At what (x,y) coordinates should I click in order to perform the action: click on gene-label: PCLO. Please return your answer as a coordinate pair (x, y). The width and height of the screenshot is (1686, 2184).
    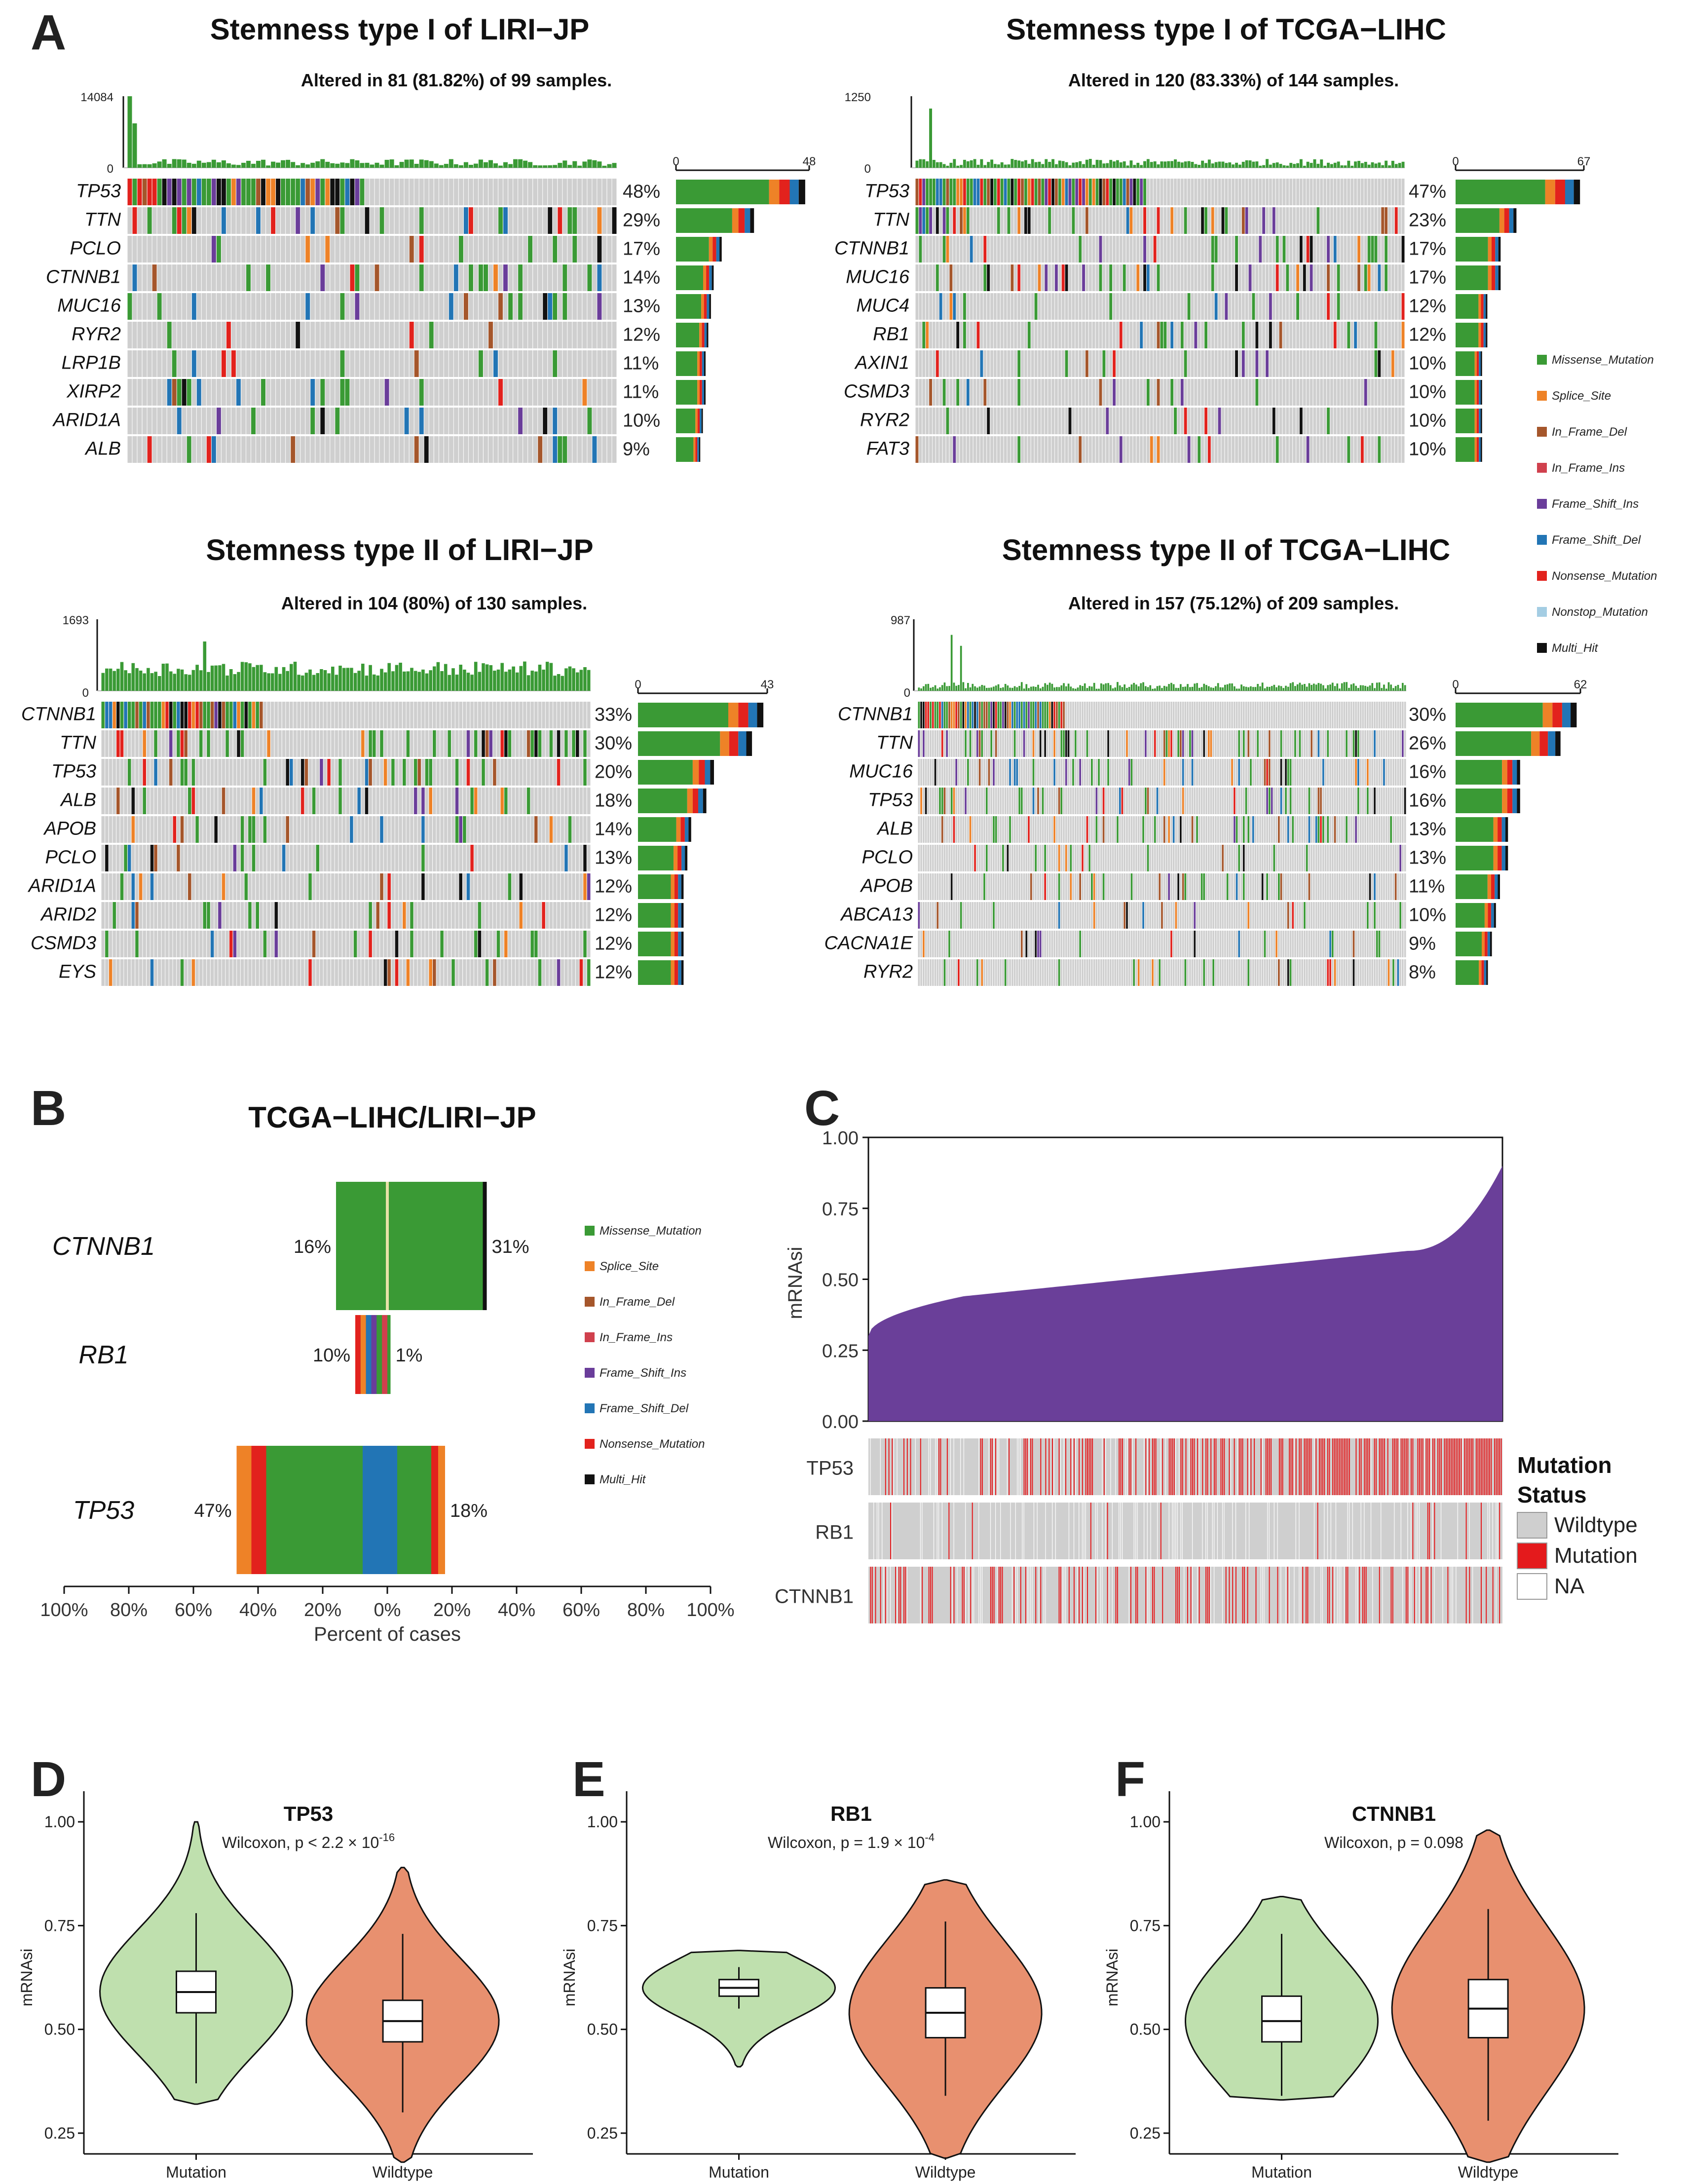
    Looking at the image, I should click on (70, 857).